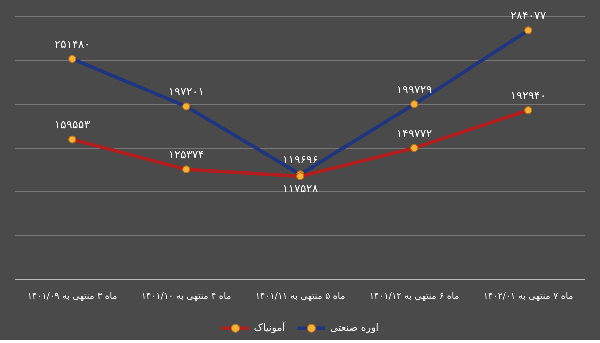 The image size is (600, 343). Describe the element at coordinates (528, 16) in the screenshot. I see `data-label: ۲۸۴۰۷۷` at that location.